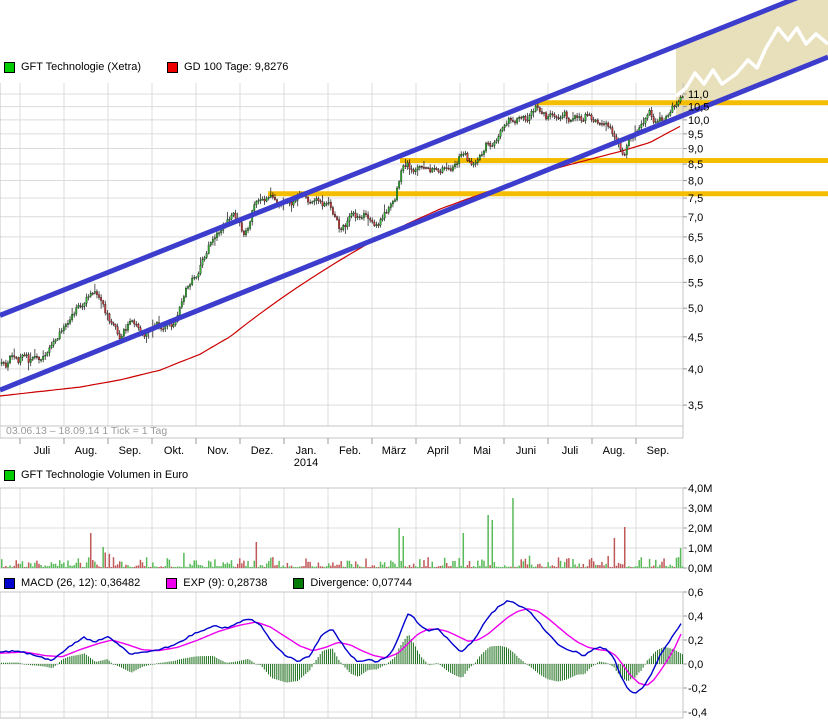 The width and height of the screenshot is (828, 720). Describe the element at coordinates (9, 67) in the screenshot. I see `gft-series-swatch-icon` at that location.